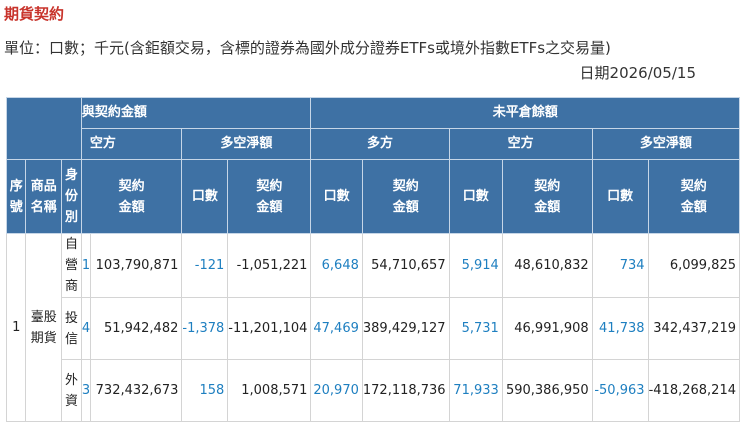  What do you see at coordinates (16, 327) in the screenshot?
I see `row-seq: 1` at bounding box center [16, 327].